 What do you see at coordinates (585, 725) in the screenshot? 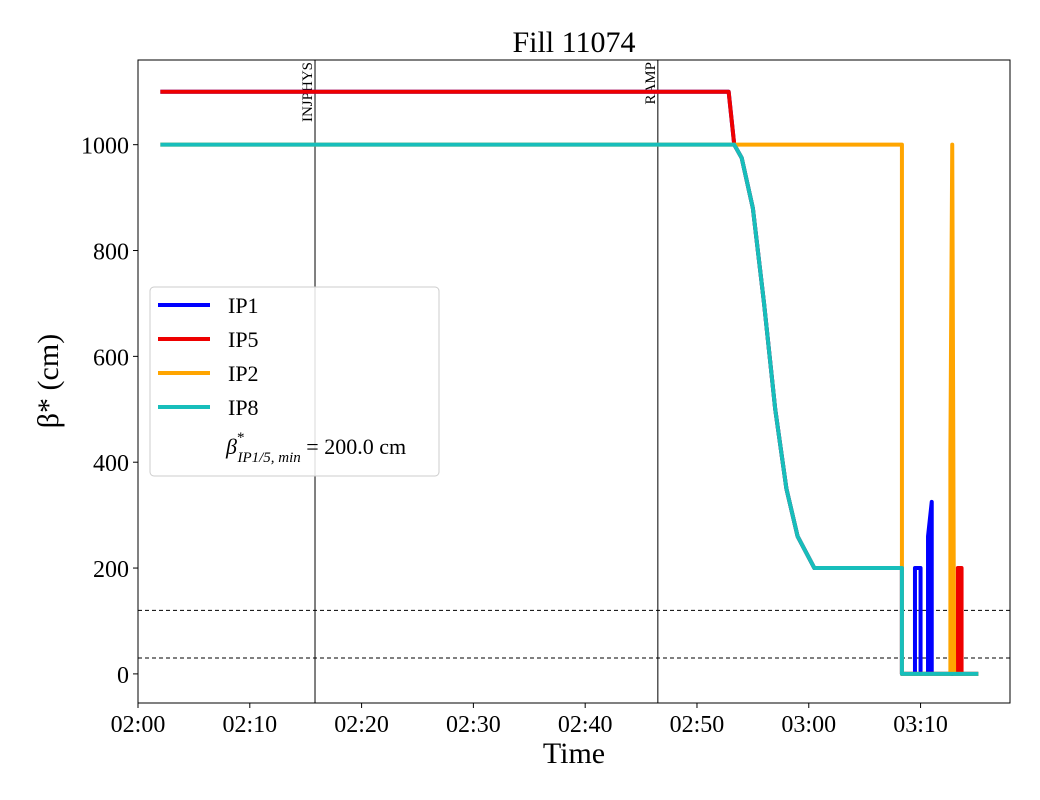
I see `x-tick-label: 02:40` at bounding box center [585, 725].